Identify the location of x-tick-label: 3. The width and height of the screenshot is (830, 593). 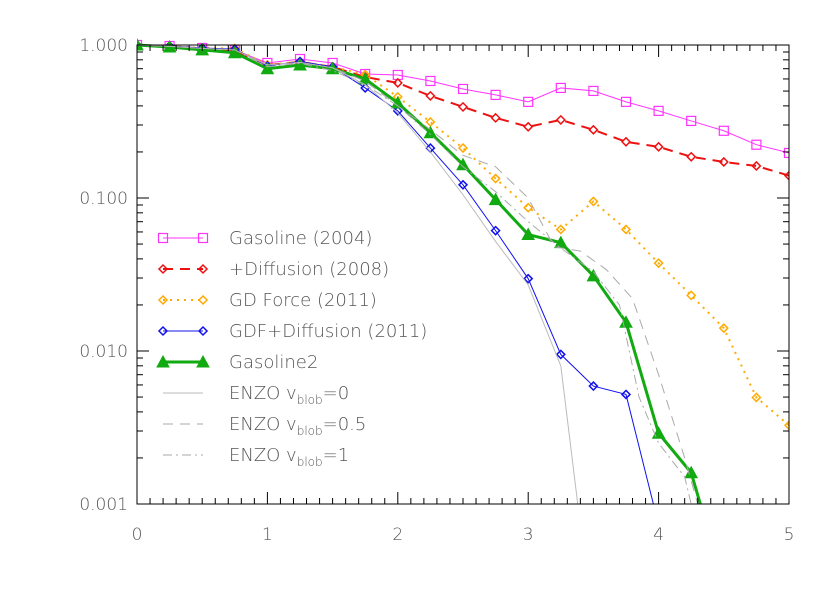
(528, 535).